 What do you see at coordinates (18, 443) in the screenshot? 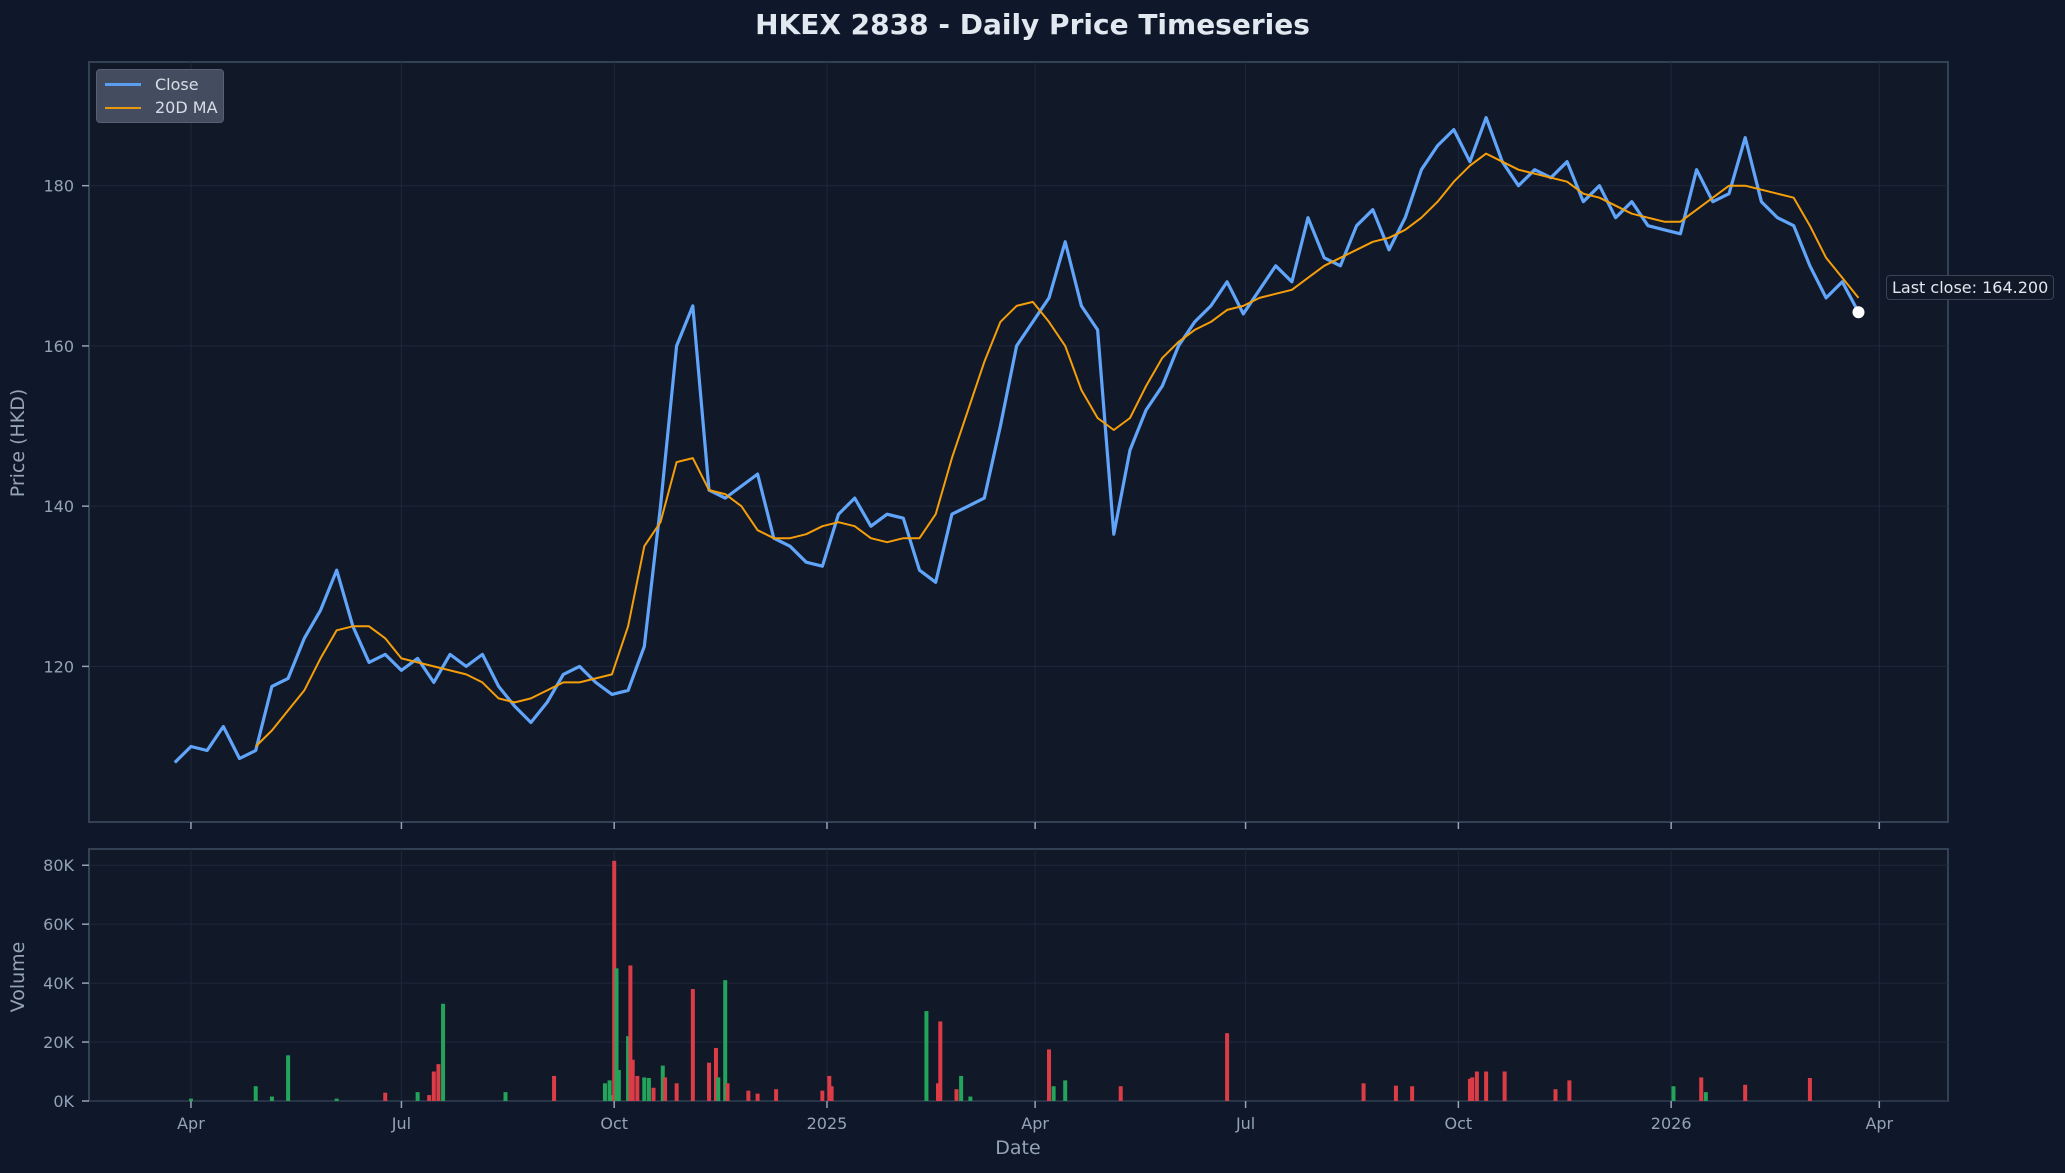
I see `price-axis-label: Price (HKD)` at bounding box center [18, 443].